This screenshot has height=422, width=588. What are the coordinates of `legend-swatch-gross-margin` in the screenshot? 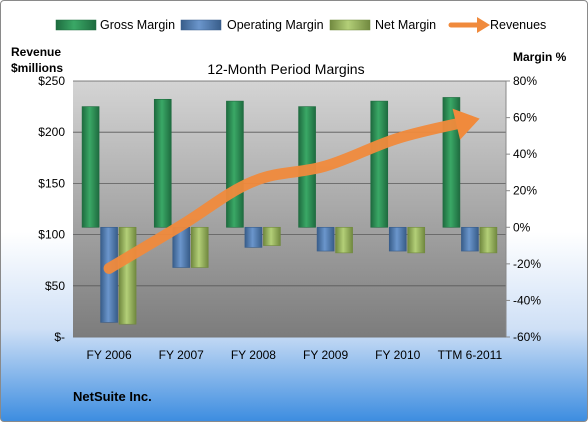 It's located at (76, 25).